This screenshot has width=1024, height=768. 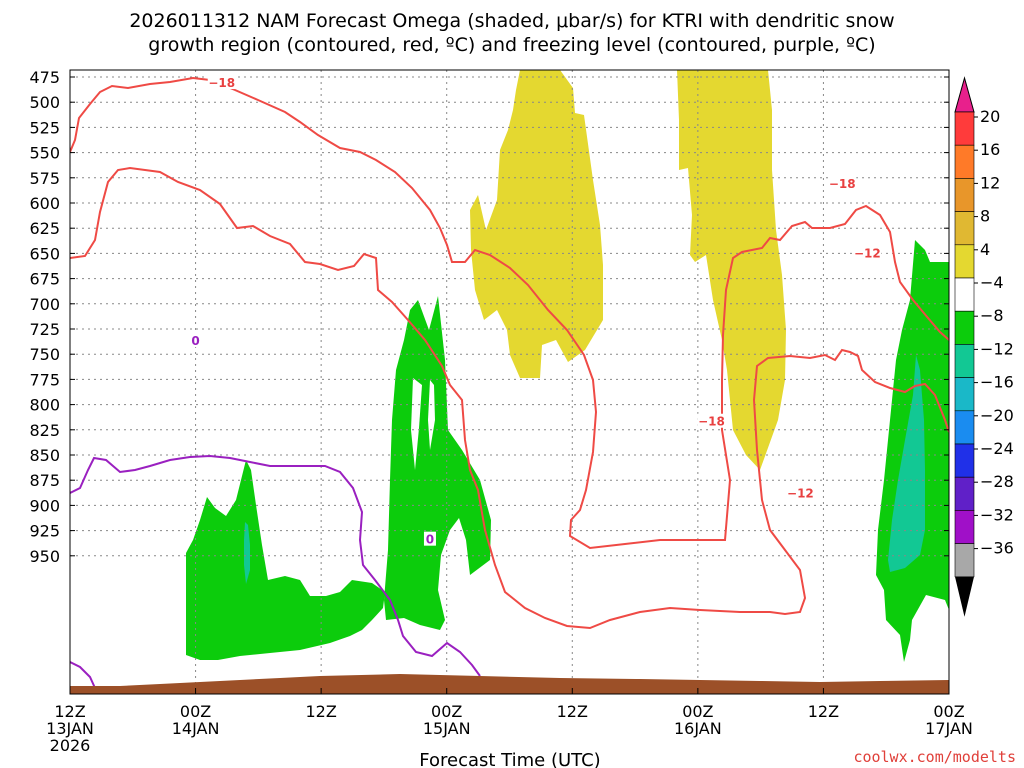 I want to click on x-tick-label: 15JAN, so click(x=447, y=728).